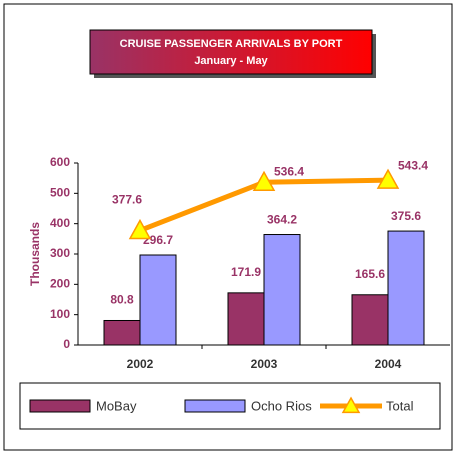 This screenshot has height=455, width=457. I want to click on legend-label: Total, so click(400, 405).